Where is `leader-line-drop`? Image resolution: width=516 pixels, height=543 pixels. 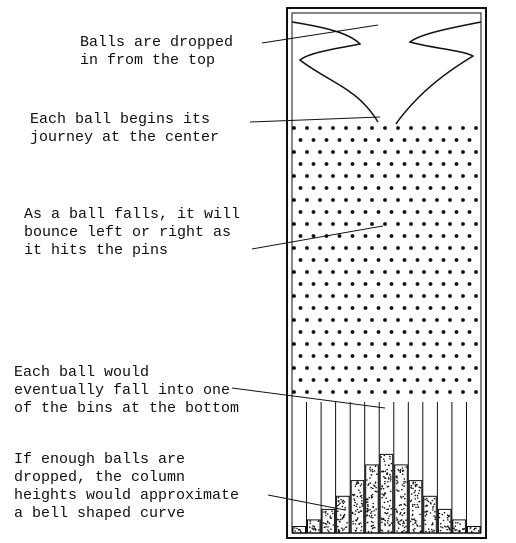
leader-line-drop is located at coordinates (320, 34).